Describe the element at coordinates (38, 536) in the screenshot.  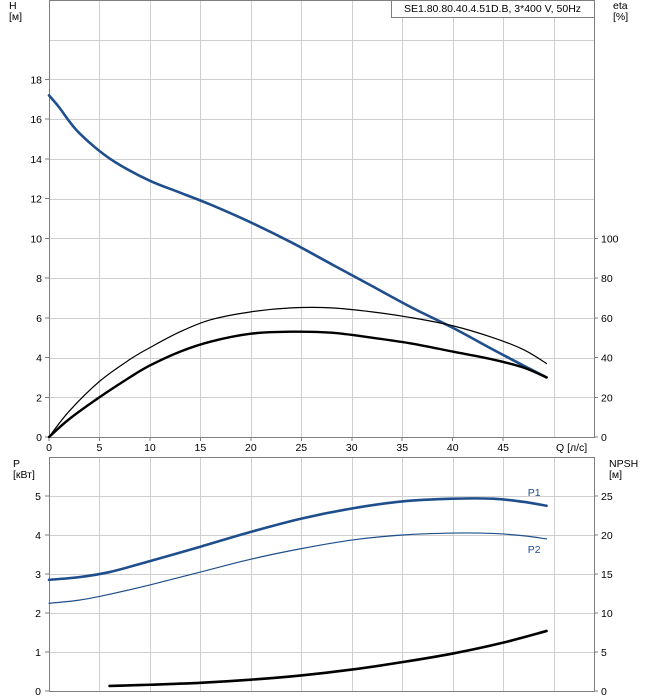
I see `p-tick-label: 4` at that location.